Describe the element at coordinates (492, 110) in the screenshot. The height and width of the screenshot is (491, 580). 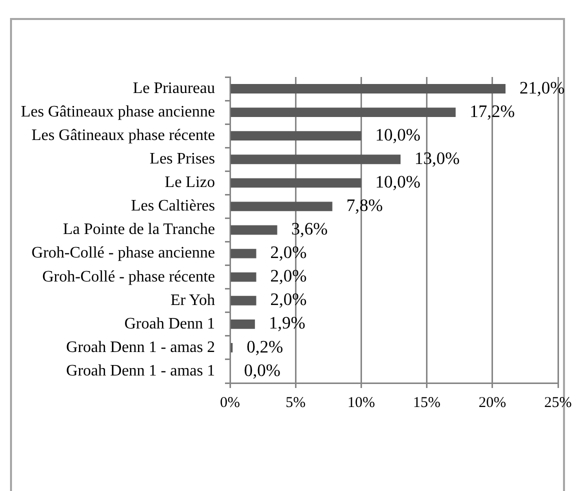
I see `data-label: 17,2%` at that location.